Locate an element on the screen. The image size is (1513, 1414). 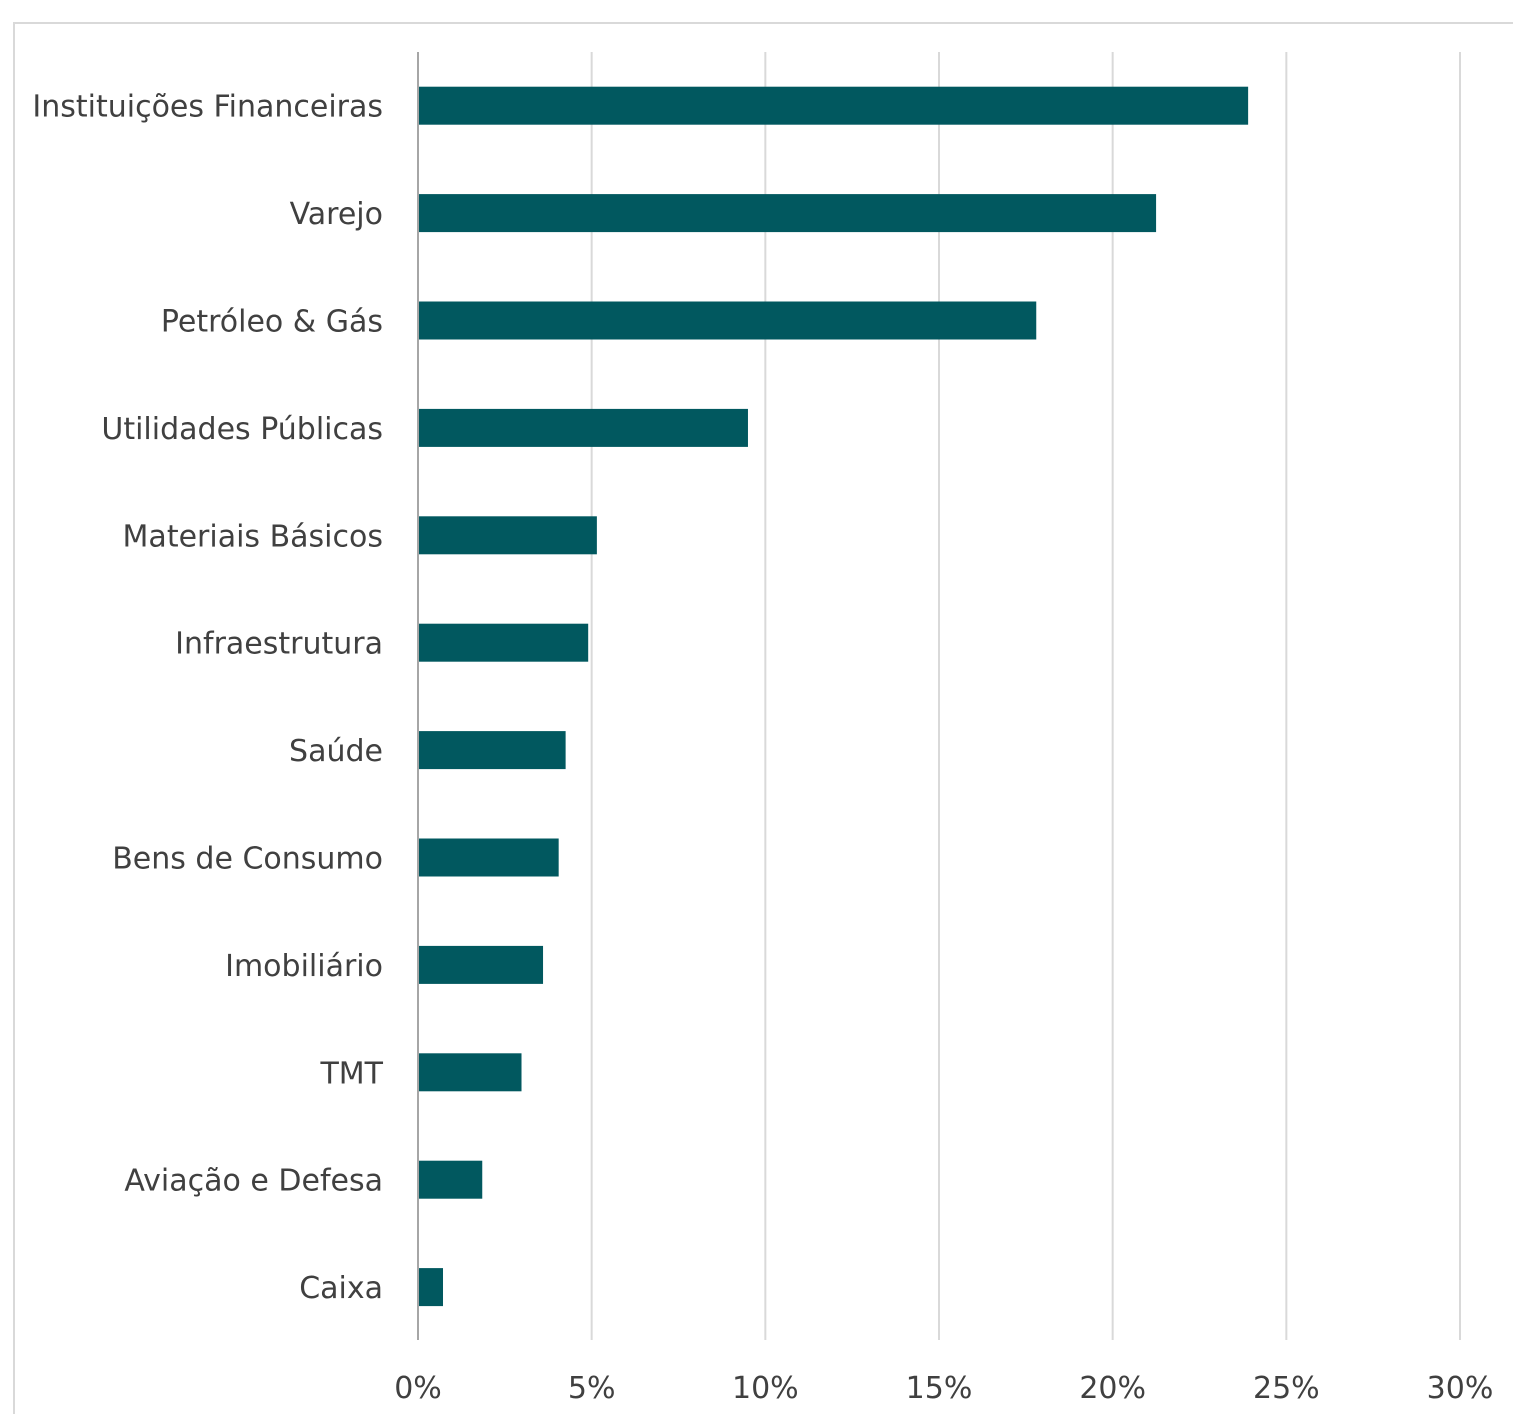
category-label: Instituições Financeiras is located at coordinates (207, 107).